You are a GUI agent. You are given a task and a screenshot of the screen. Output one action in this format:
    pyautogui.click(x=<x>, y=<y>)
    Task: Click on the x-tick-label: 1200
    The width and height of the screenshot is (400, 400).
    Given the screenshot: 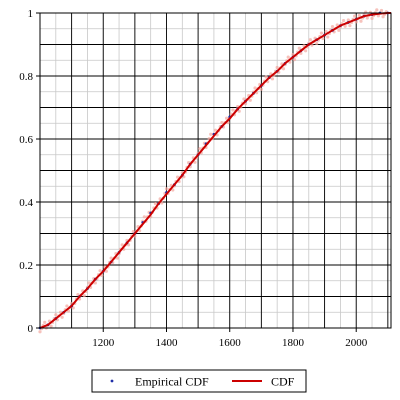 What is the action you would take?
    pyautogui.click(x=103, y=343)
    